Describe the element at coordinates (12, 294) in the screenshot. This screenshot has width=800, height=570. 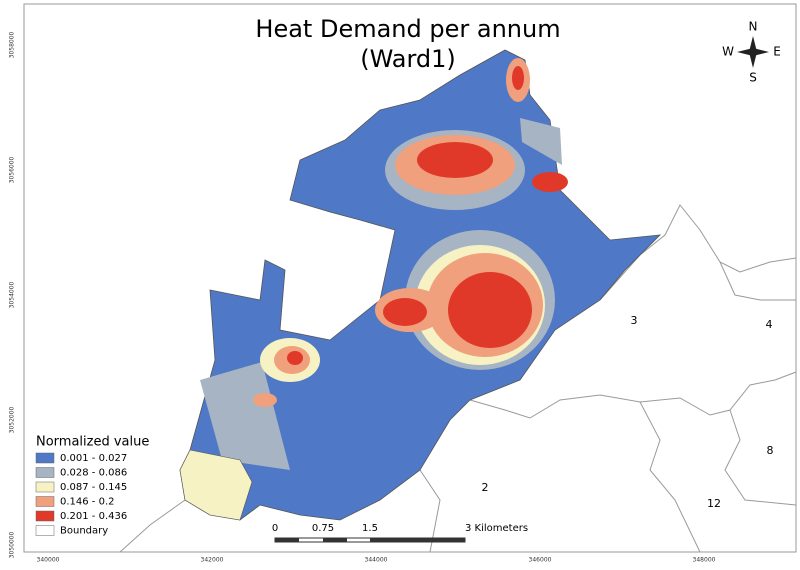
I see `y-coordinate-label: 3054000` at that location.